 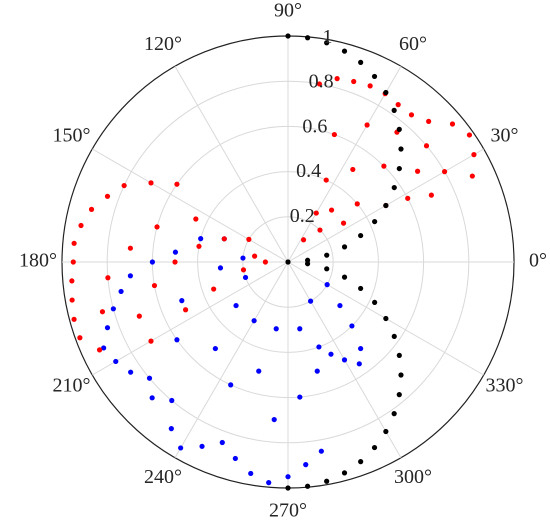 What do you see at coordinates (163, 477) in the screenshot?
I see `theta-tick-label: 240°` at bounding box center [163, 477].